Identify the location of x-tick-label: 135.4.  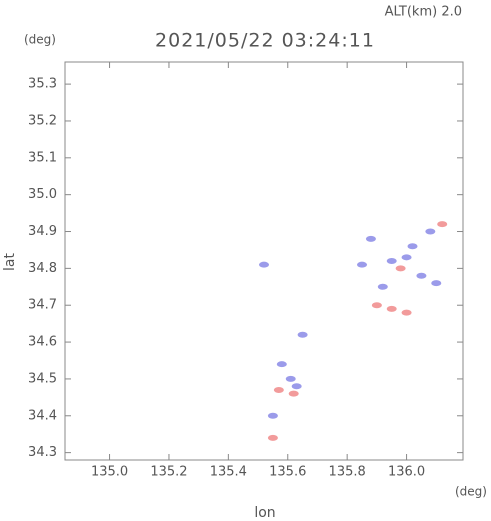
(228, 472).